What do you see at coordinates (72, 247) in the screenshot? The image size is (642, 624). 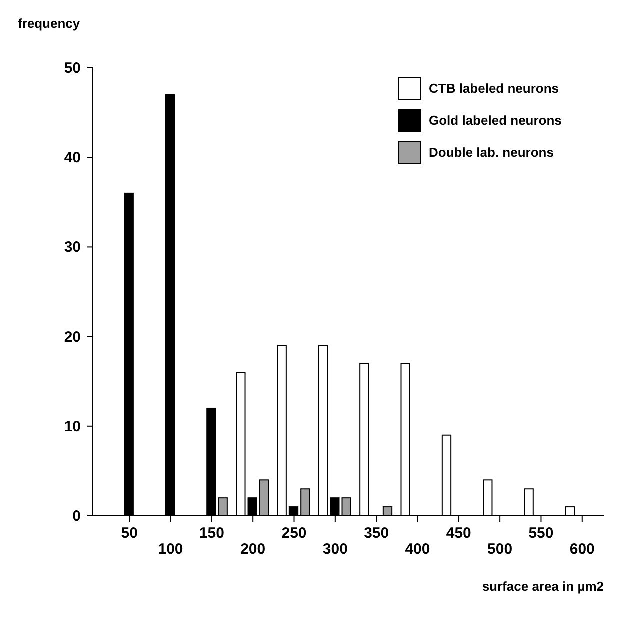 I see `y-tick-label: 30` at bounding box center [72, 247].